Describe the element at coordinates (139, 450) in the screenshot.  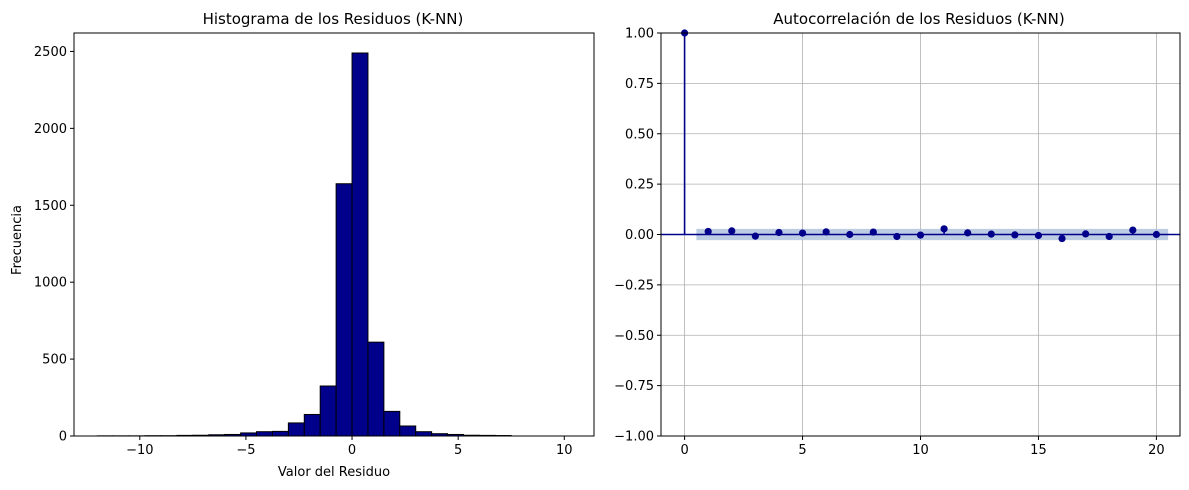
I see `histogram-x-tick-label: −10` at that location.